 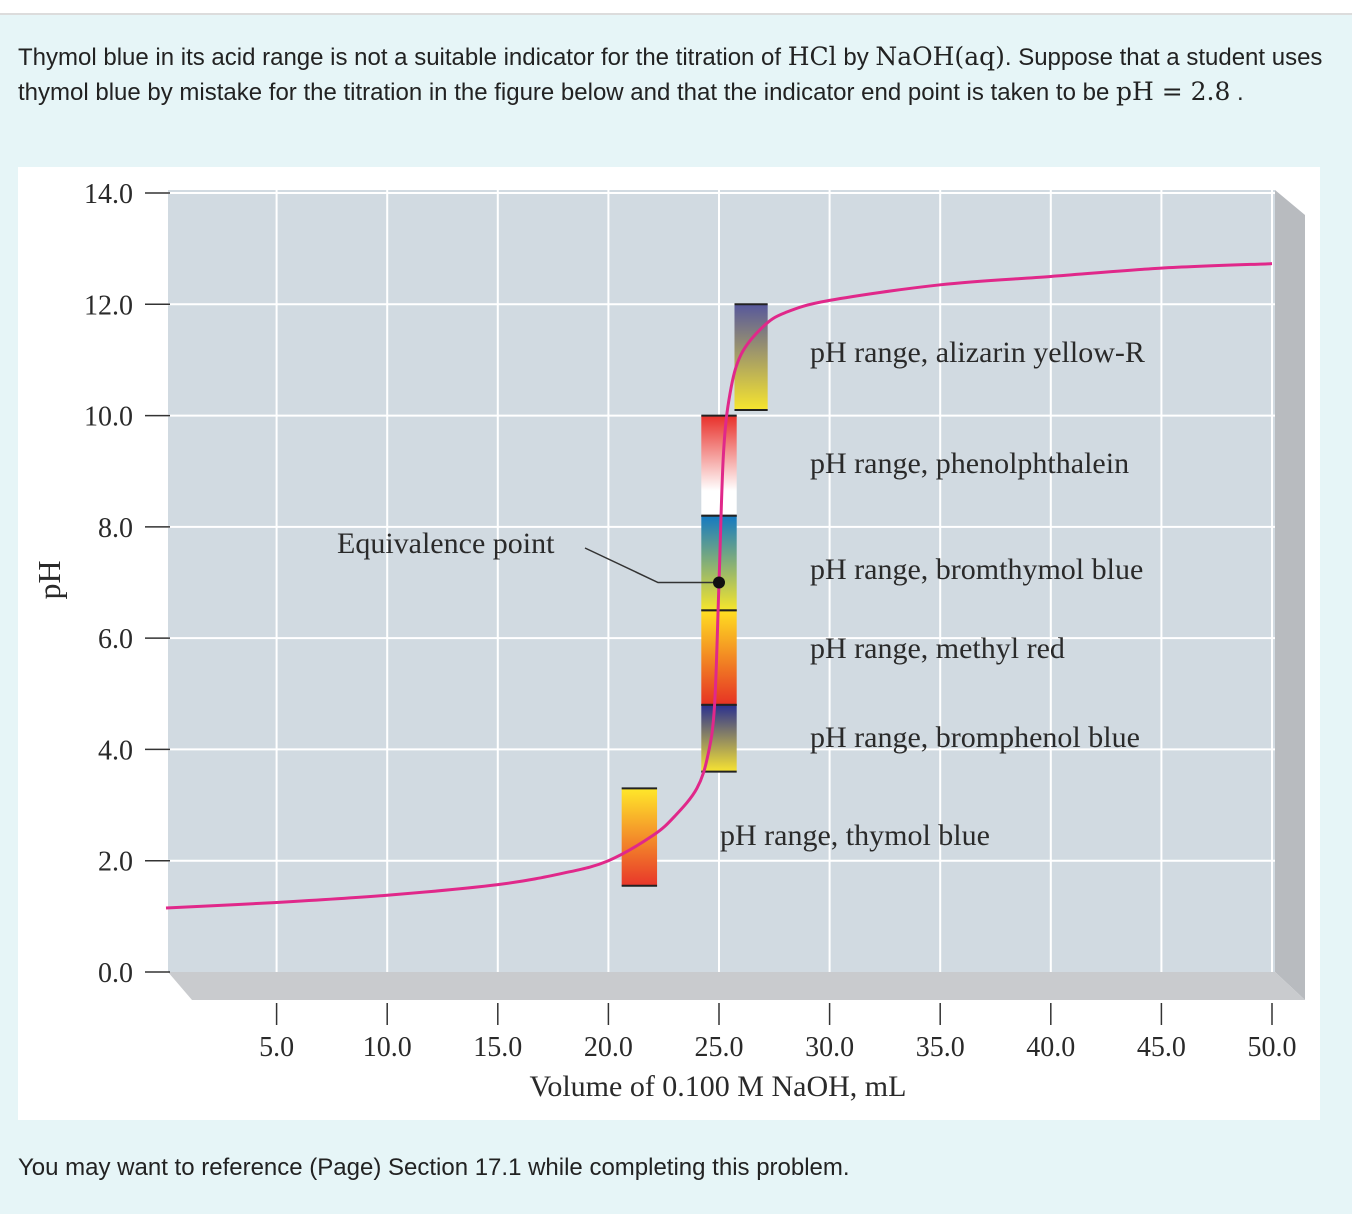 I want to click on indicator-range-bar, so click(x=719, y=465).